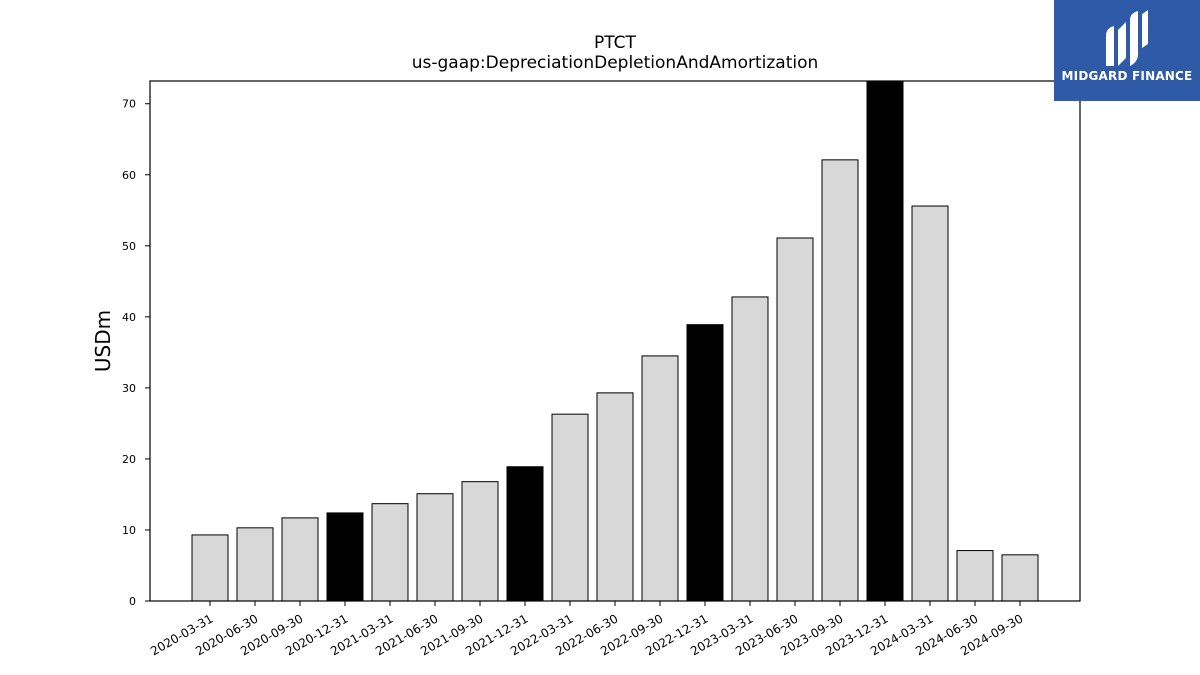 Image resolution: width=1200 pixels, height=675 pixels. What do you see at coordinates (1127, 76) in the screenshot?
I see `logo-text: MIDGARD FINANCE` at bounding box center [1127, 76].